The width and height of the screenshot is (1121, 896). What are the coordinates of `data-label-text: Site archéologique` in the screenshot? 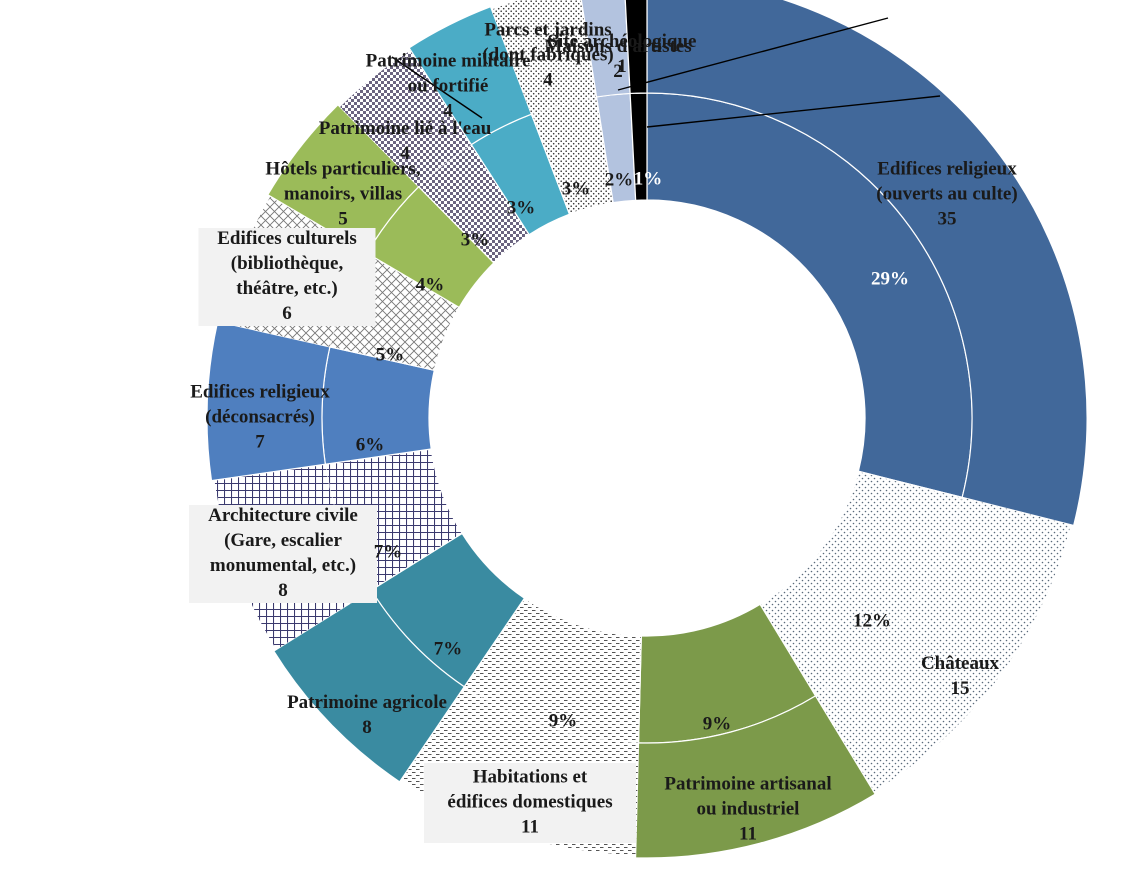 It's located at (621, 41).